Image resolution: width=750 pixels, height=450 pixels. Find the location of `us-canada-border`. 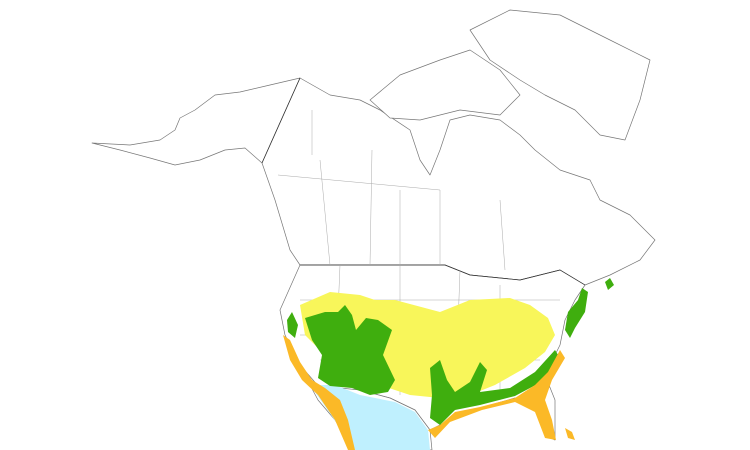

us-canada-border is located at coordinates (443, 275).